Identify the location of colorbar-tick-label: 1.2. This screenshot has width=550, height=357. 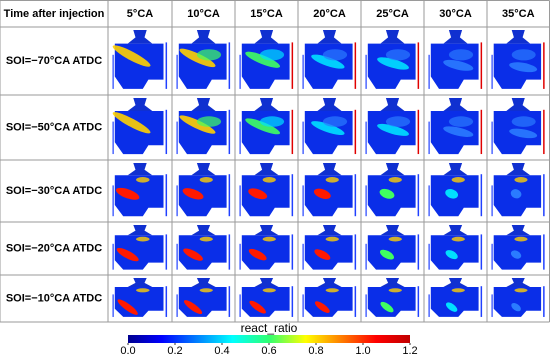
(409, 351).